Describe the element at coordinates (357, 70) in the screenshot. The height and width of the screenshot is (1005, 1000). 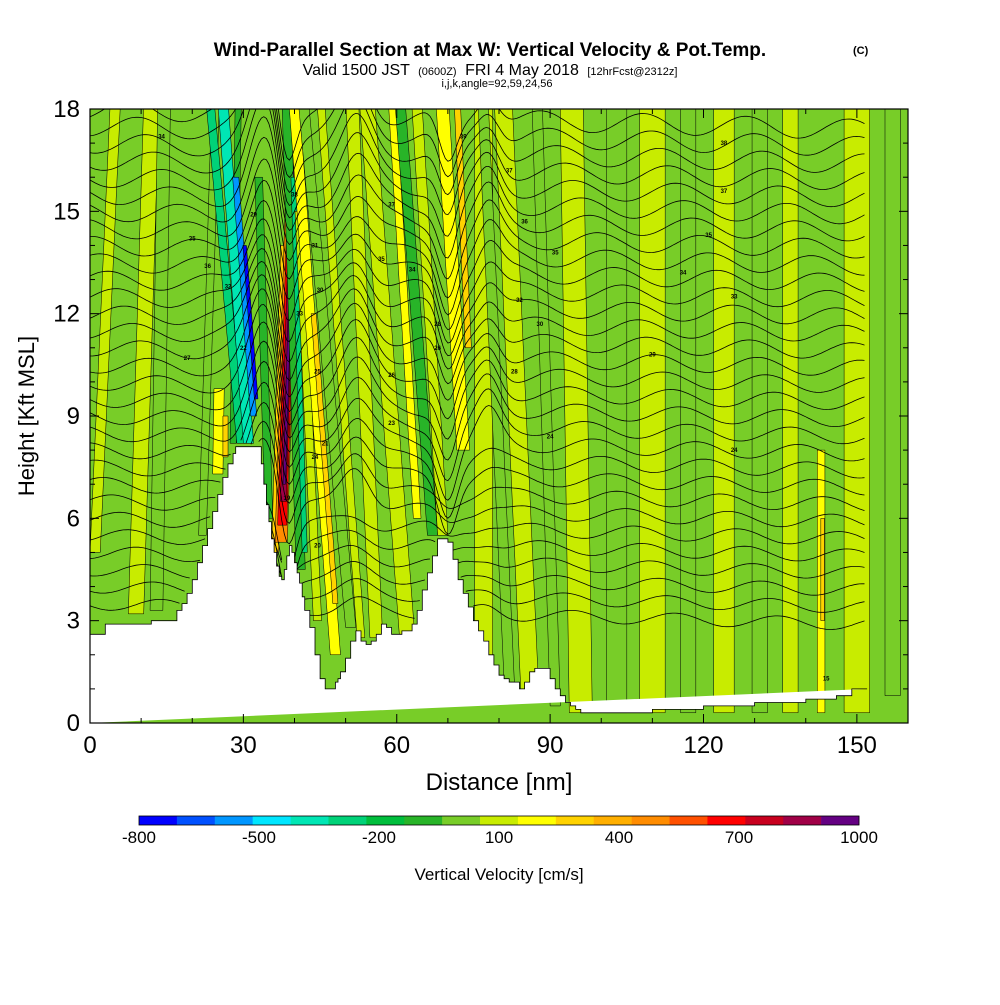
I see `valid-time: Valid 1500 JST` at that location.